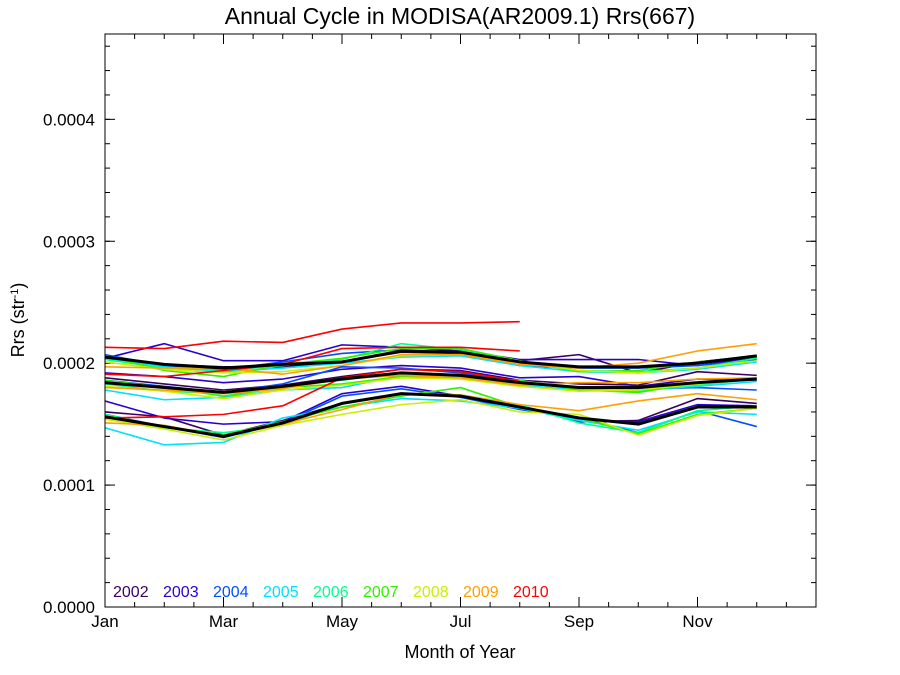  I want to click on x-tick-label: May, so click(342, 621).